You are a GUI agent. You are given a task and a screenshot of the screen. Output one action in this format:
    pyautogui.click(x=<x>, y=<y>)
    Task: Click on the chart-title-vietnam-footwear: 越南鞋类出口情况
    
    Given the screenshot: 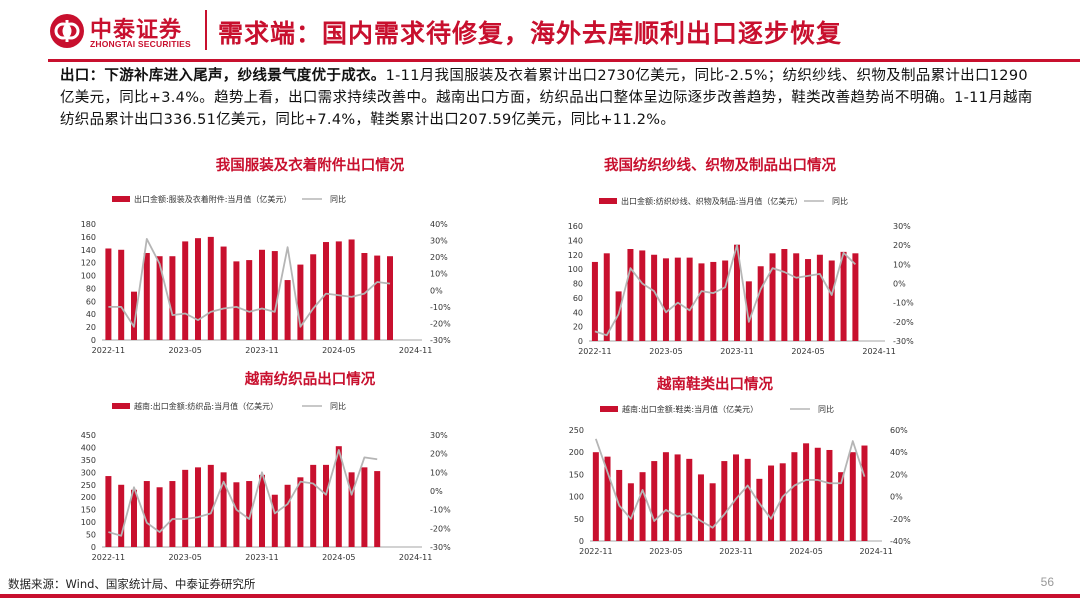 What is the action you would take?
    pyautogui.click(x=715, y=384)
    